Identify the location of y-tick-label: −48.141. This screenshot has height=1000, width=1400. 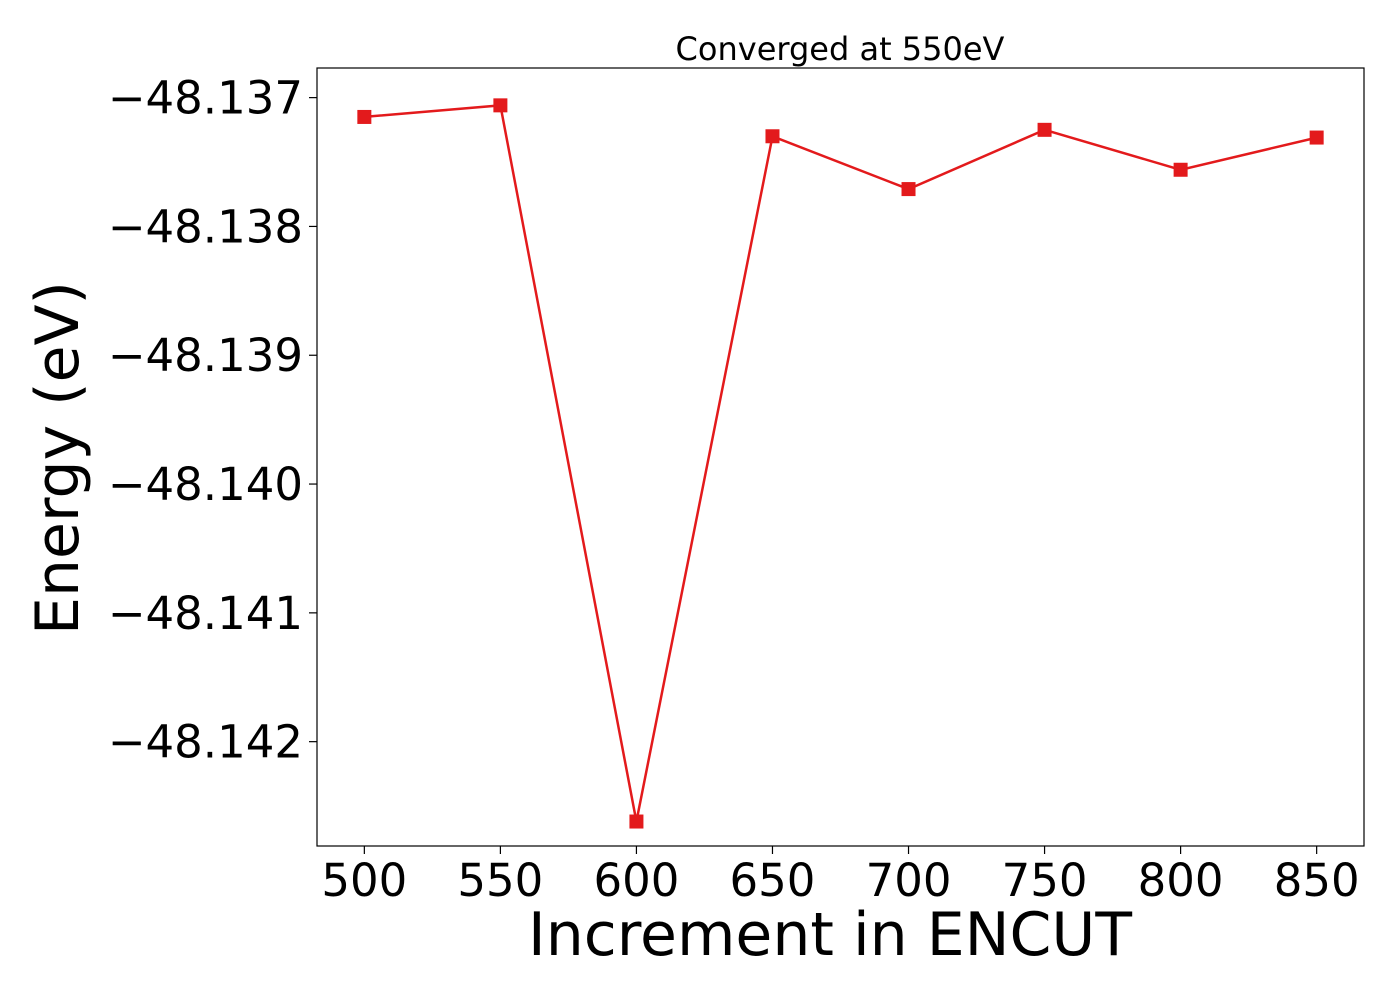
(205, 613).